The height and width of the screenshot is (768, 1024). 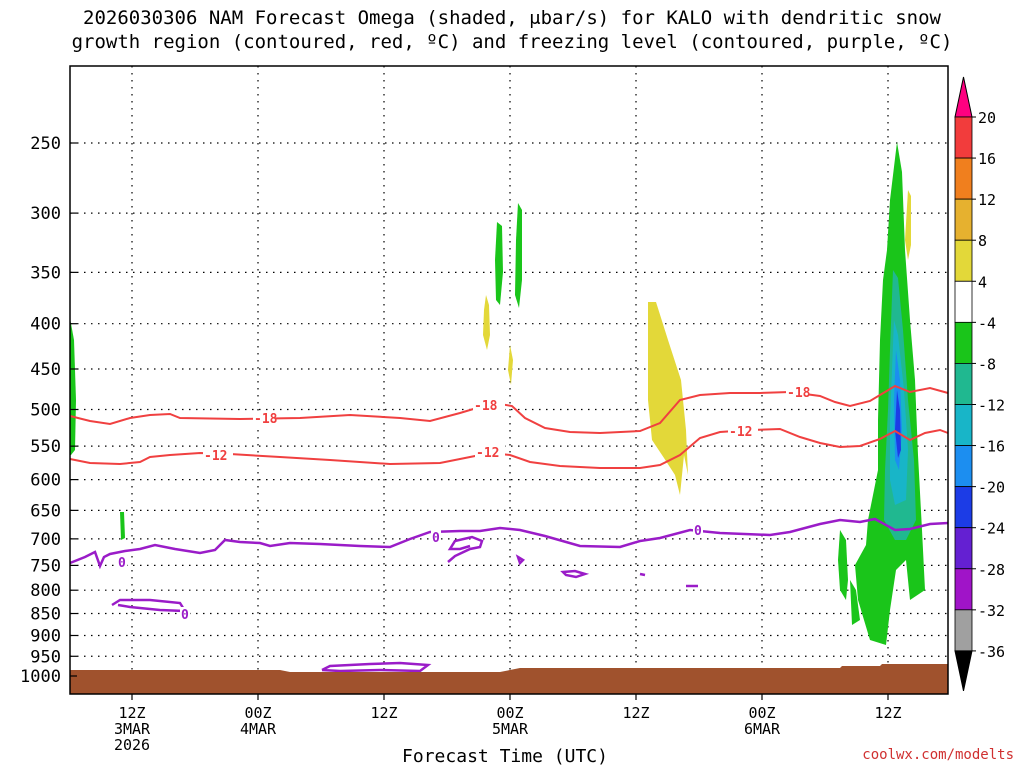 I want to click on y-tick-label: 600, so click(x=45, y=481).